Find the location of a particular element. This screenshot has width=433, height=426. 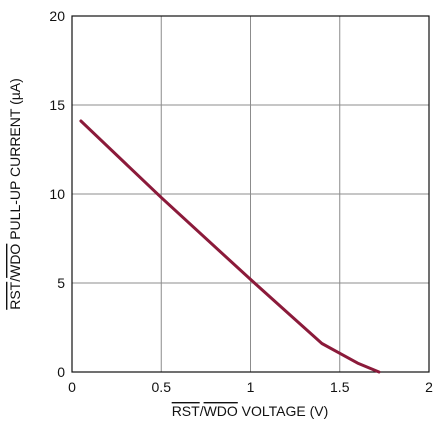

x-tick-labels: 0 0.5 1 1.5 2 is located at coordinates (250, 387).